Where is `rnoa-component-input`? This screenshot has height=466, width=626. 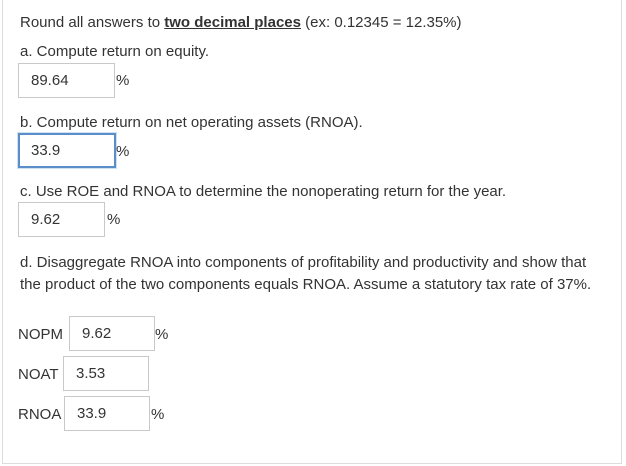 rnoa-component-input is located at coordinates (107, 413).